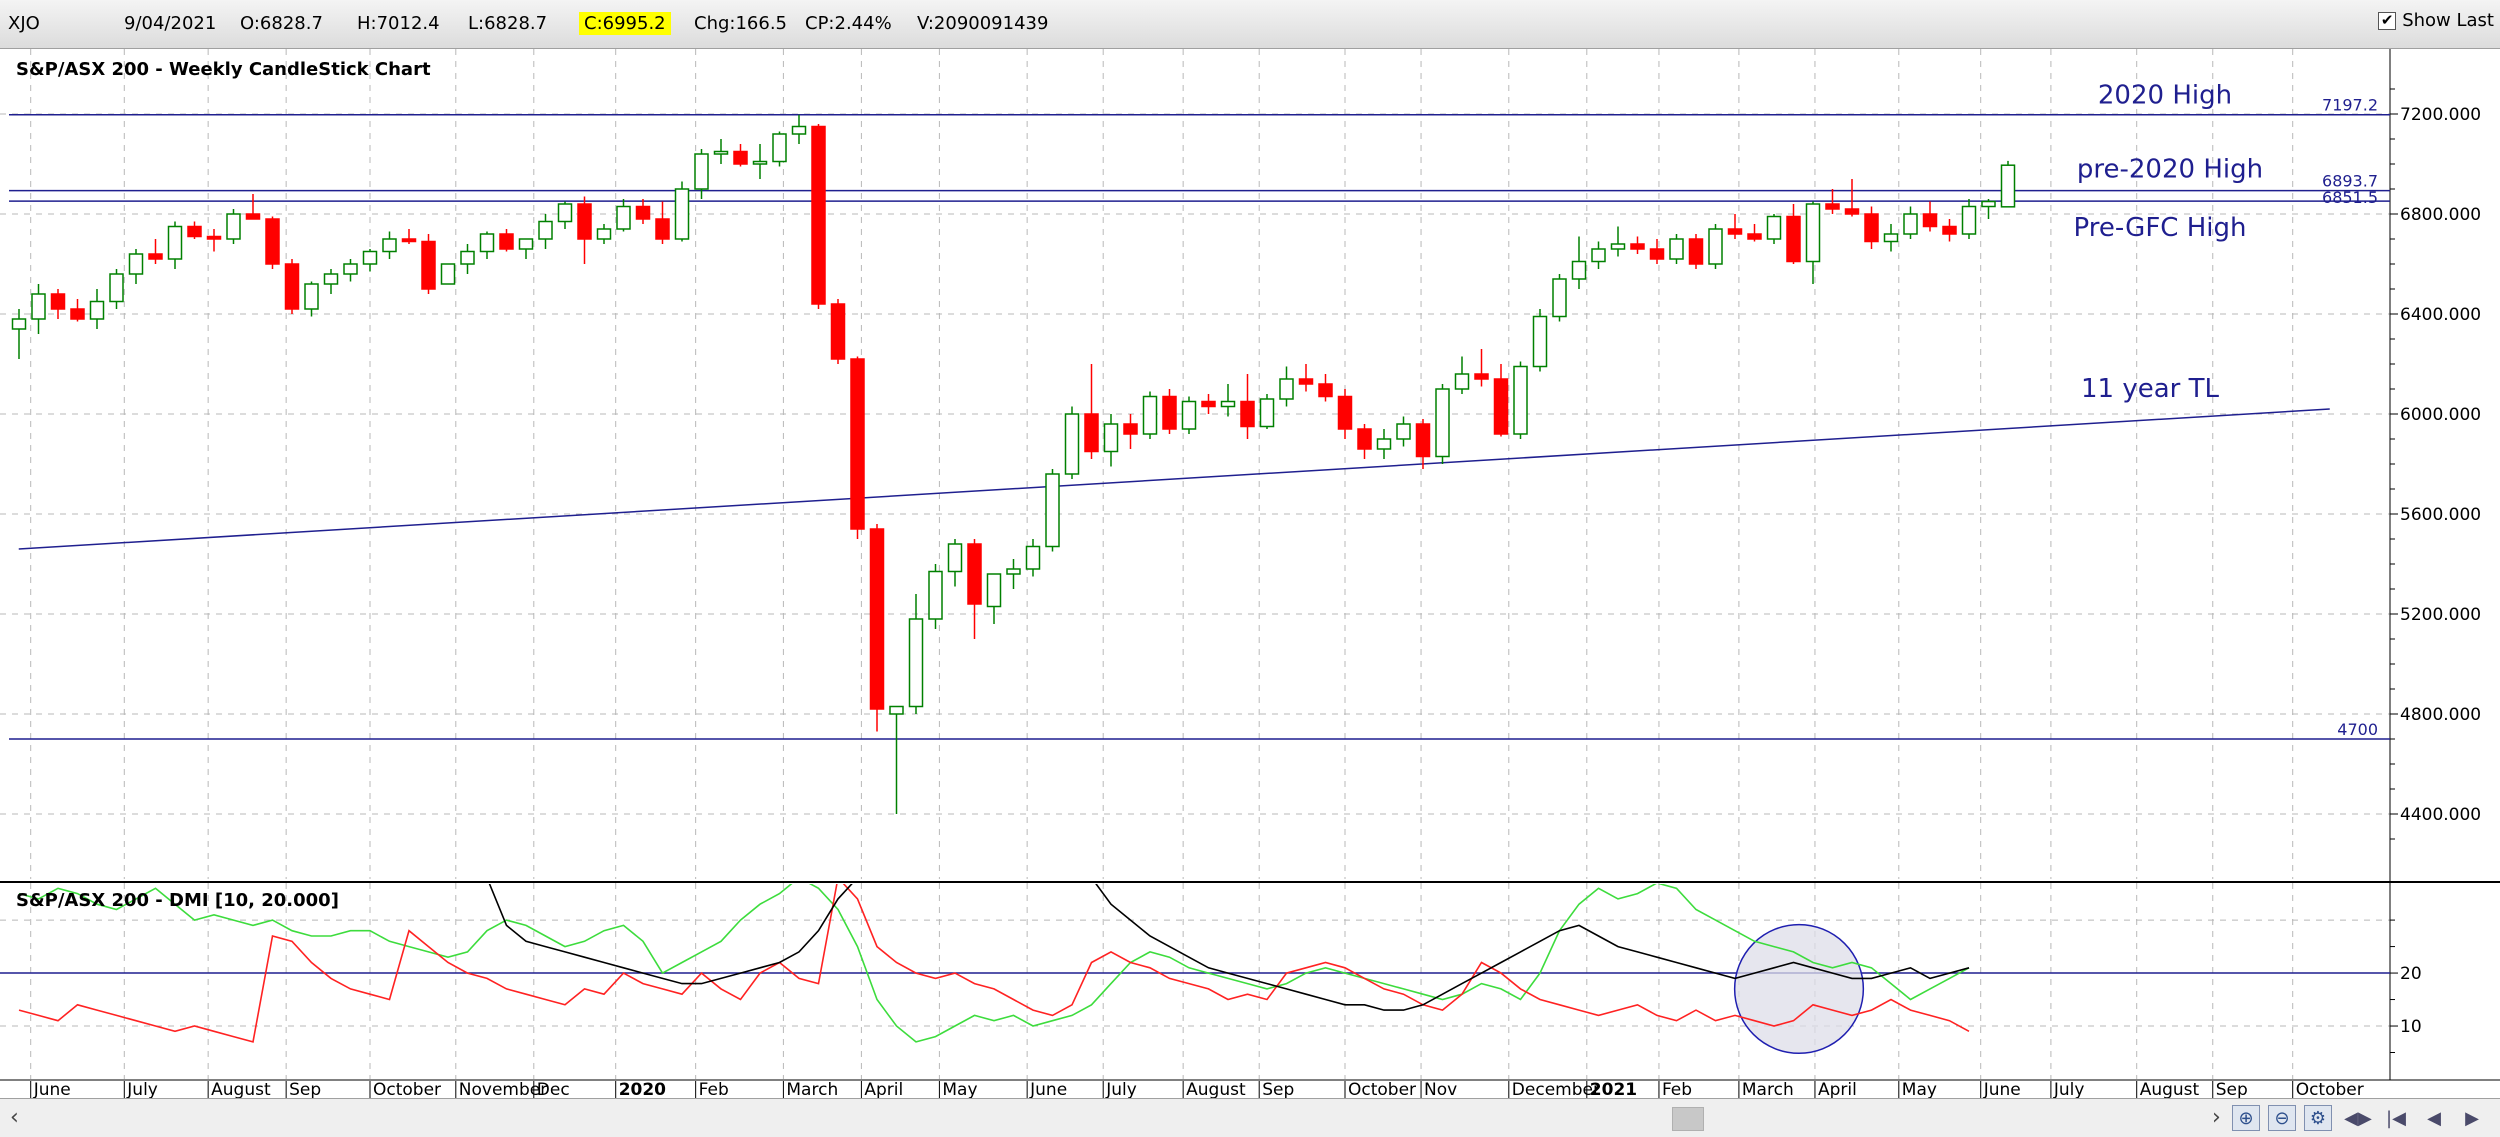 This screenshot has height=1137, width=2500. Describe the element at coordinates (2472, 1118) in the screenshot. I see `step-forward-icon: ▶` at that location.